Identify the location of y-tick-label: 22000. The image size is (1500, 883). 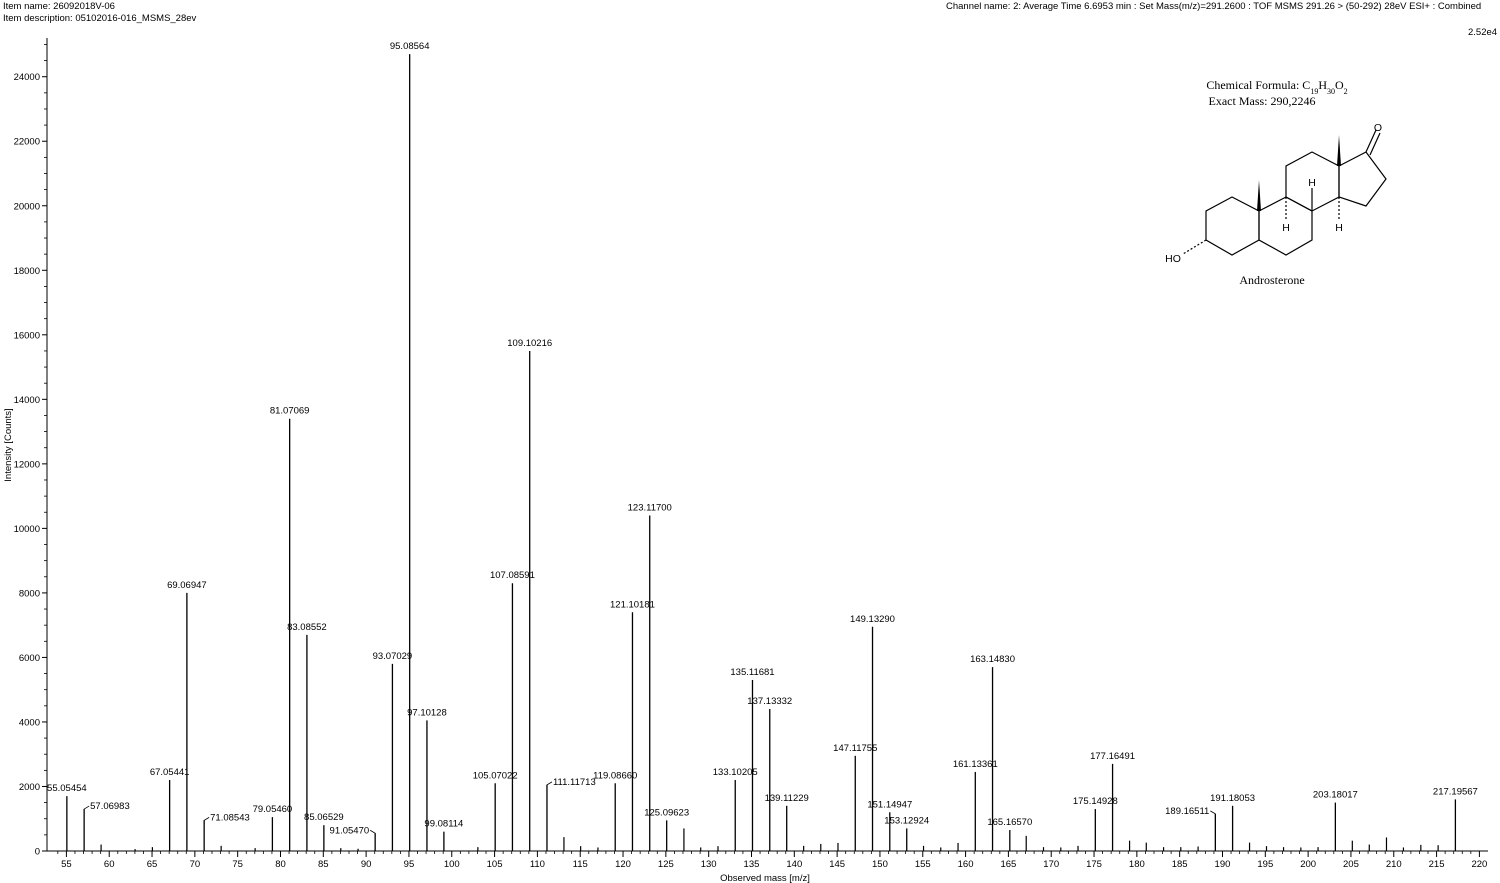
(27, 142).